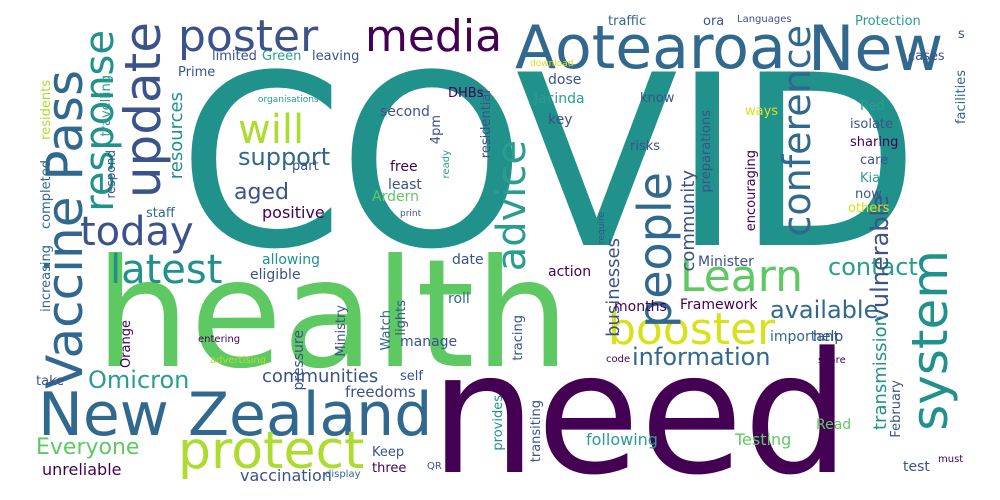 Image resolution: width=1000 pixels, height=500 pixels. I want to click on word-must: must, so click(951, 459).